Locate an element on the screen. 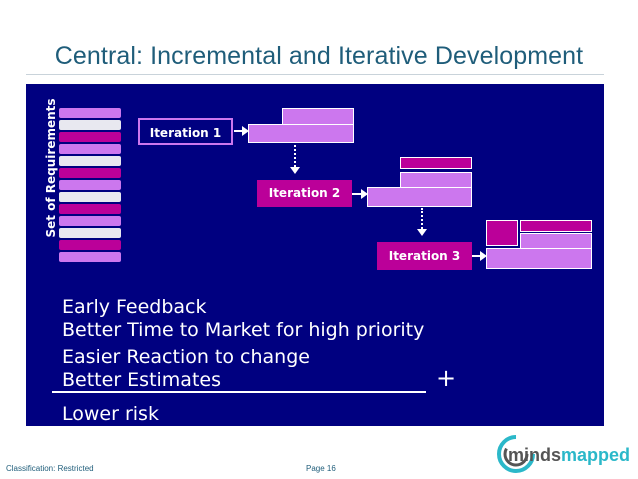  logo-text-minds: minds is located at coordinates (534, 455).